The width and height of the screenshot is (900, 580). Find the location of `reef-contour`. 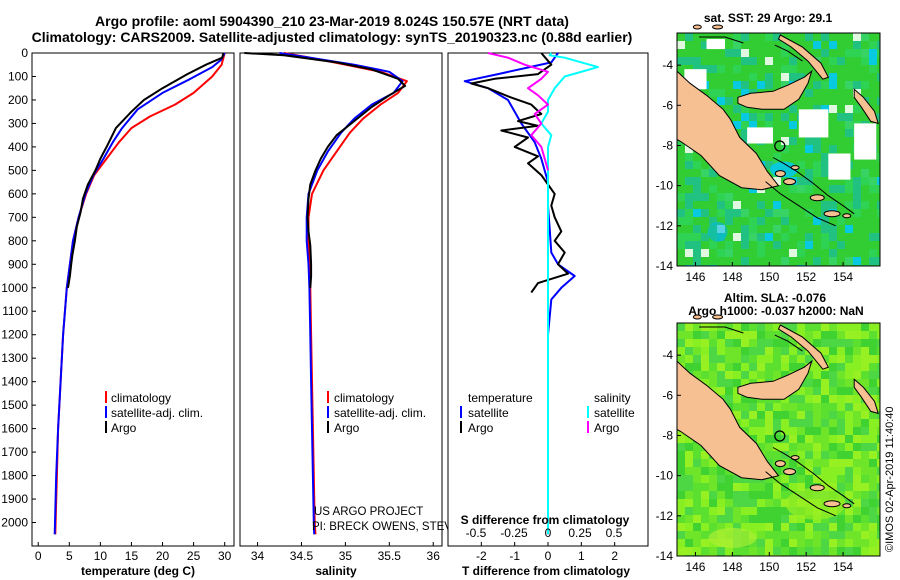

reef-contour is located at coordinates (800, 494).